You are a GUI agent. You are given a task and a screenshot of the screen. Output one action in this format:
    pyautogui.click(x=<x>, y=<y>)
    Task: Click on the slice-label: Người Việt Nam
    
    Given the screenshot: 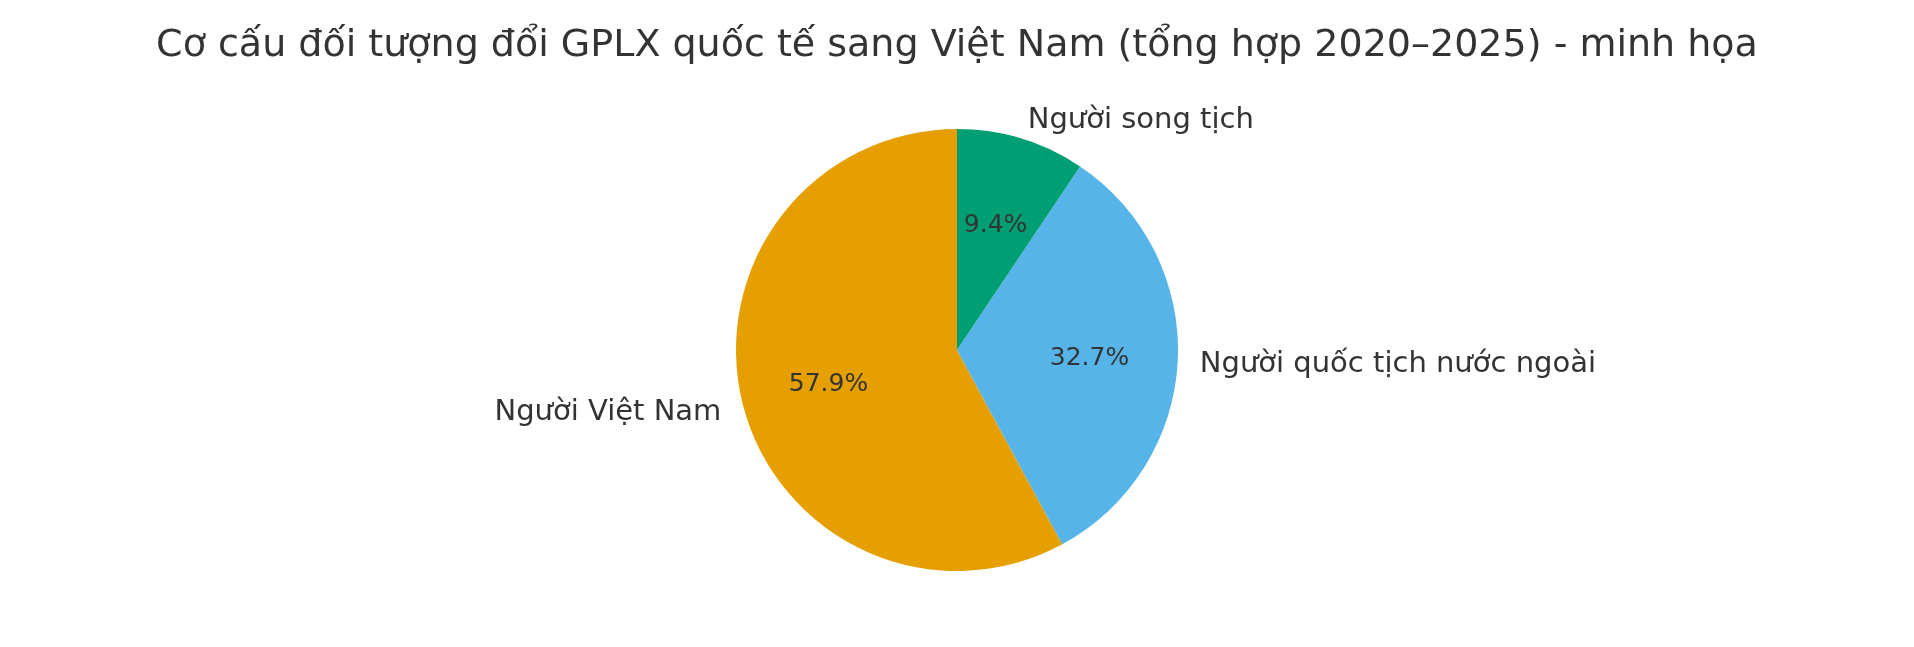 What is the action you would take?
    pyautogui.click(x=608, y=409)
    